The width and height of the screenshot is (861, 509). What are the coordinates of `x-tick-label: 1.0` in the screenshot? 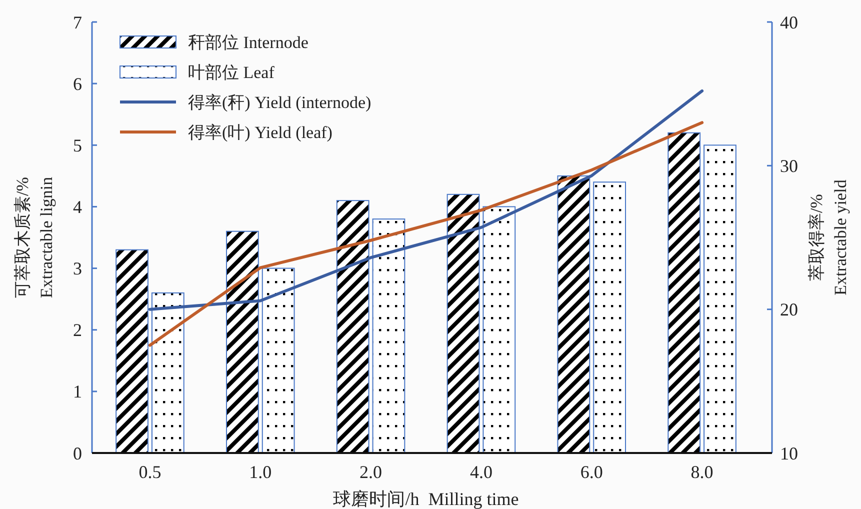 It's located at (260, 472).